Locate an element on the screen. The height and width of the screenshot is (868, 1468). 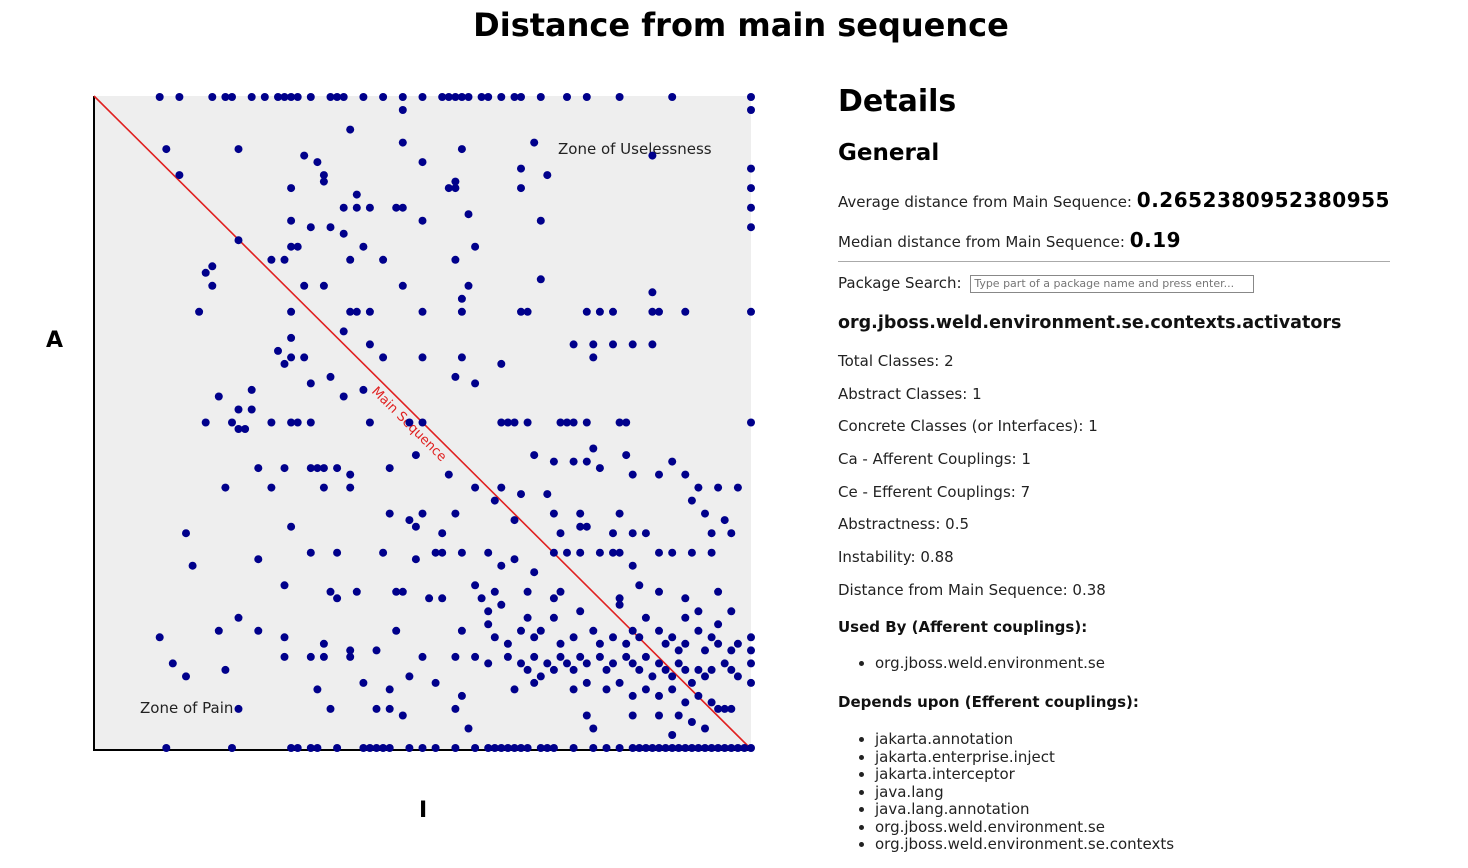
depends-item: jakarta.interceptor is located at coordinates (1024, 774).